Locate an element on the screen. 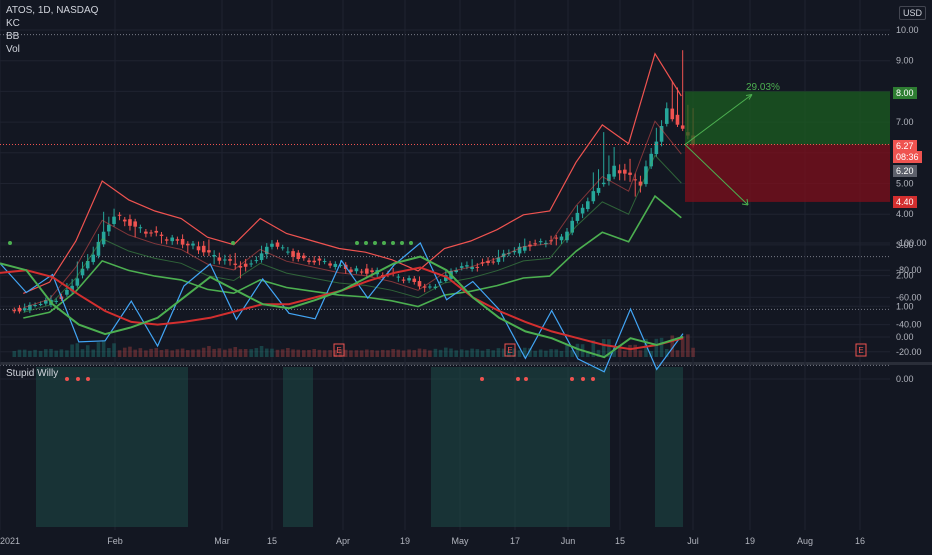 The image size is (932, 555). oscillator-title: Stupid Willy is located at coordinates (32, 373).